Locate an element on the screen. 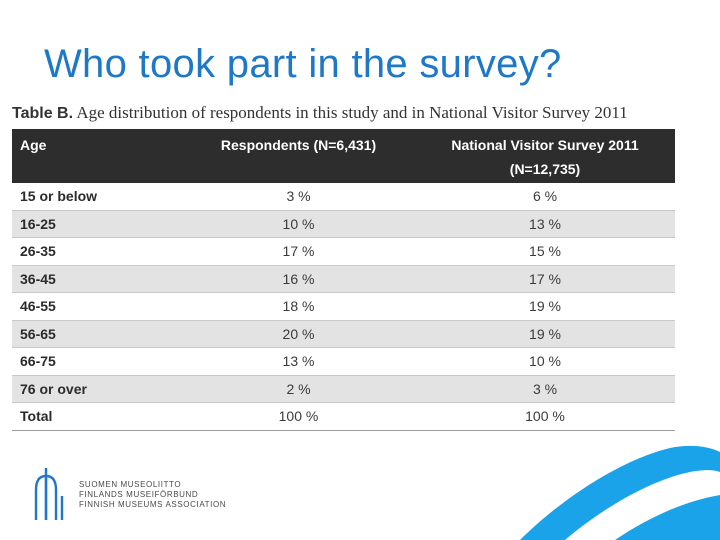 Image resolution: width=720 pixels, height=540 pixels. total-respondents: 100 % is located at coordinates (298, 416).